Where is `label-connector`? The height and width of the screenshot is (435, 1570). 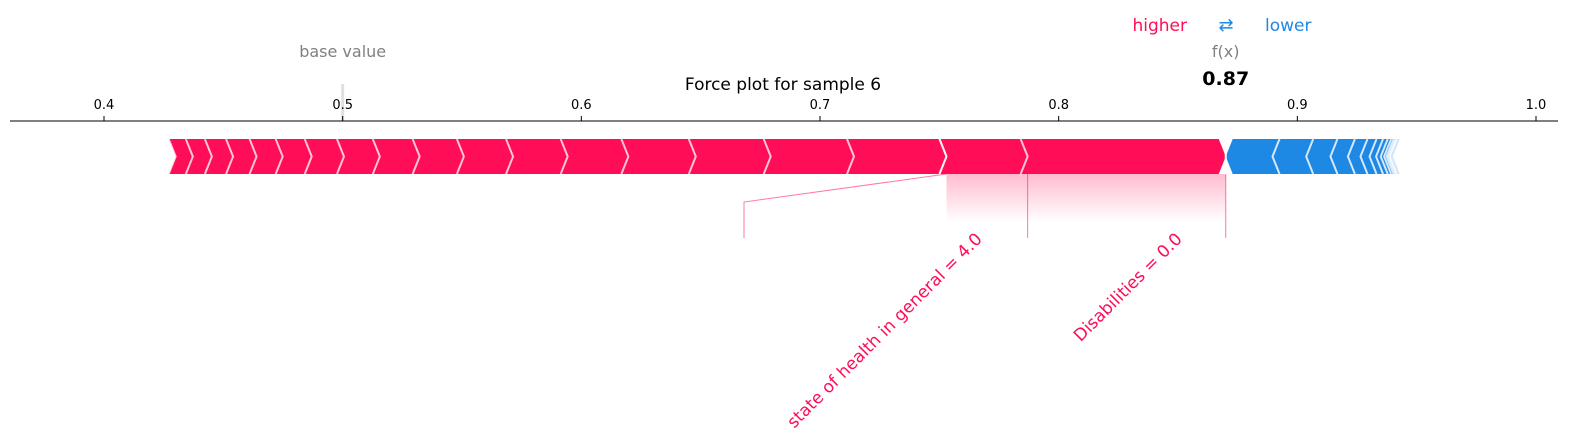 label-connector is located at coordinates (845, 205).